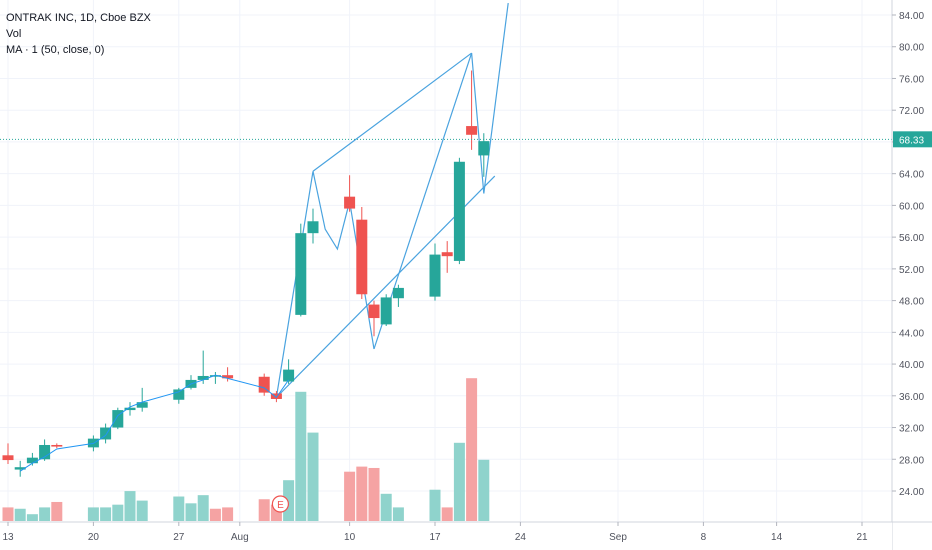 Image resolution: width=932 pixels, height=550 pixels. What do you see at coordinates (862, 537) in the screenshot?
I see `time-tick-label: 21` at bounding box center [862, 537].